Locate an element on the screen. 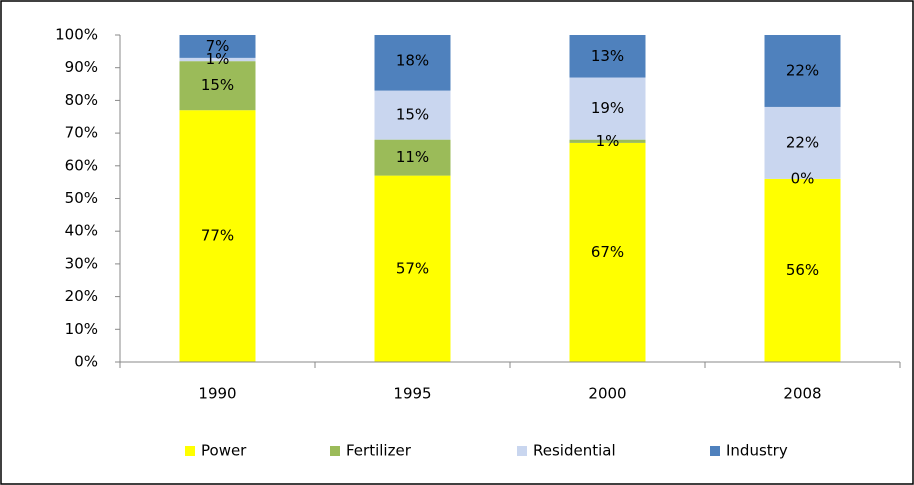  y-tick-label: 50% is located at coordinates (81, 198).